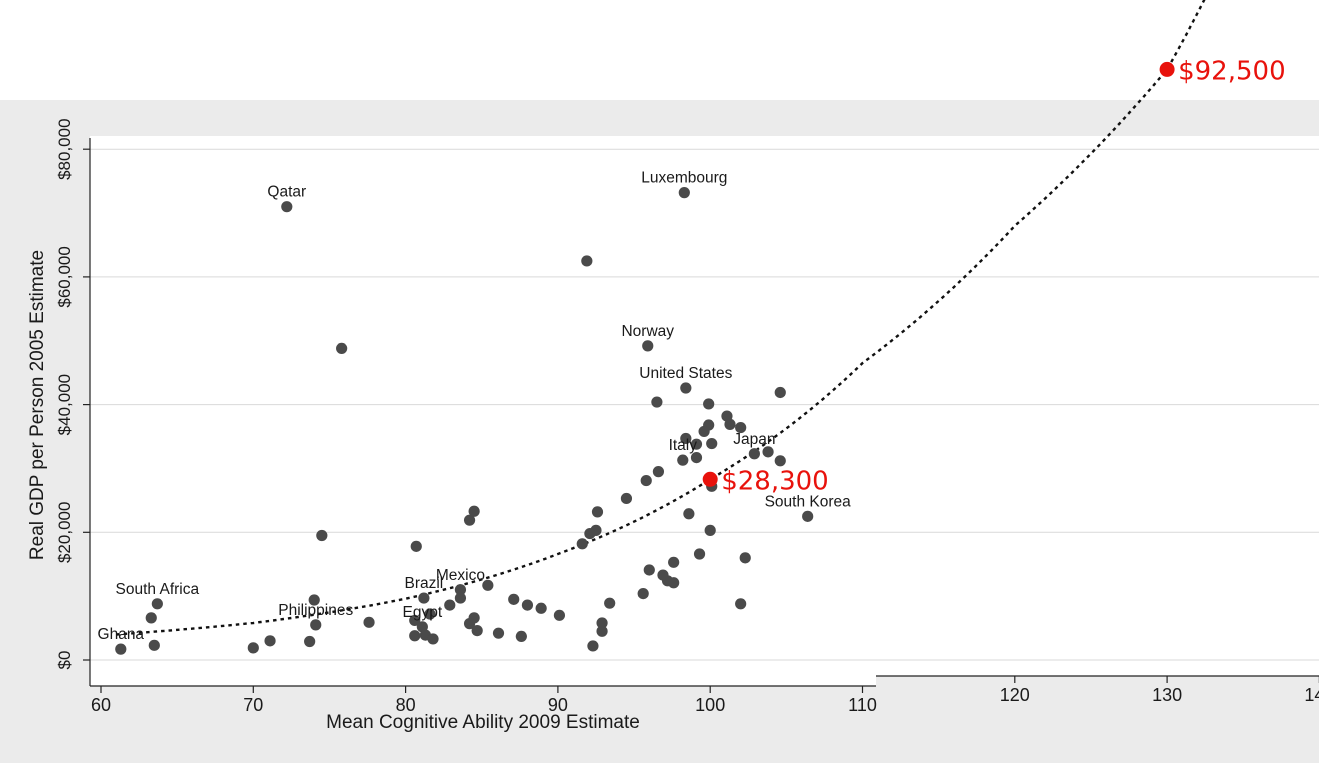 This screenshot has width=1319, height=763. I want to click on x-tick-labels: 60 70 80 90 100 110 120 130 140, so click(705, 695).